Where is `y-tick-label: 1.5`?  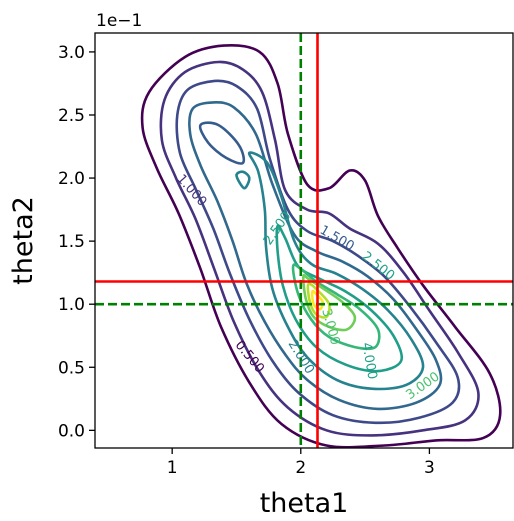 y-tick-label: 1.5 is located at coordinates (71, 242).